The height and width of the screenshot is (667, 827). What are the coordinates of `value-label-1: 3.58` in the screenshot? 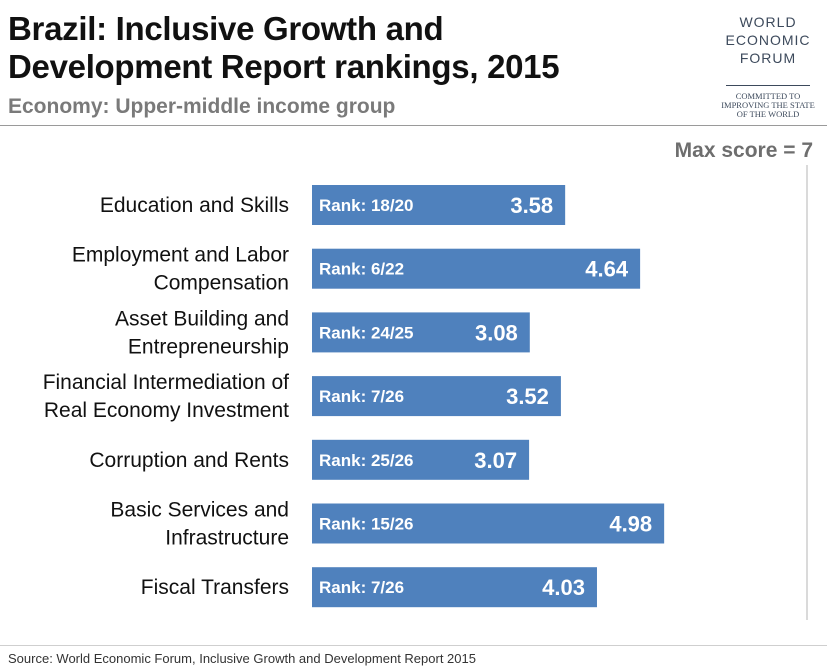 It's located at (531, 205).